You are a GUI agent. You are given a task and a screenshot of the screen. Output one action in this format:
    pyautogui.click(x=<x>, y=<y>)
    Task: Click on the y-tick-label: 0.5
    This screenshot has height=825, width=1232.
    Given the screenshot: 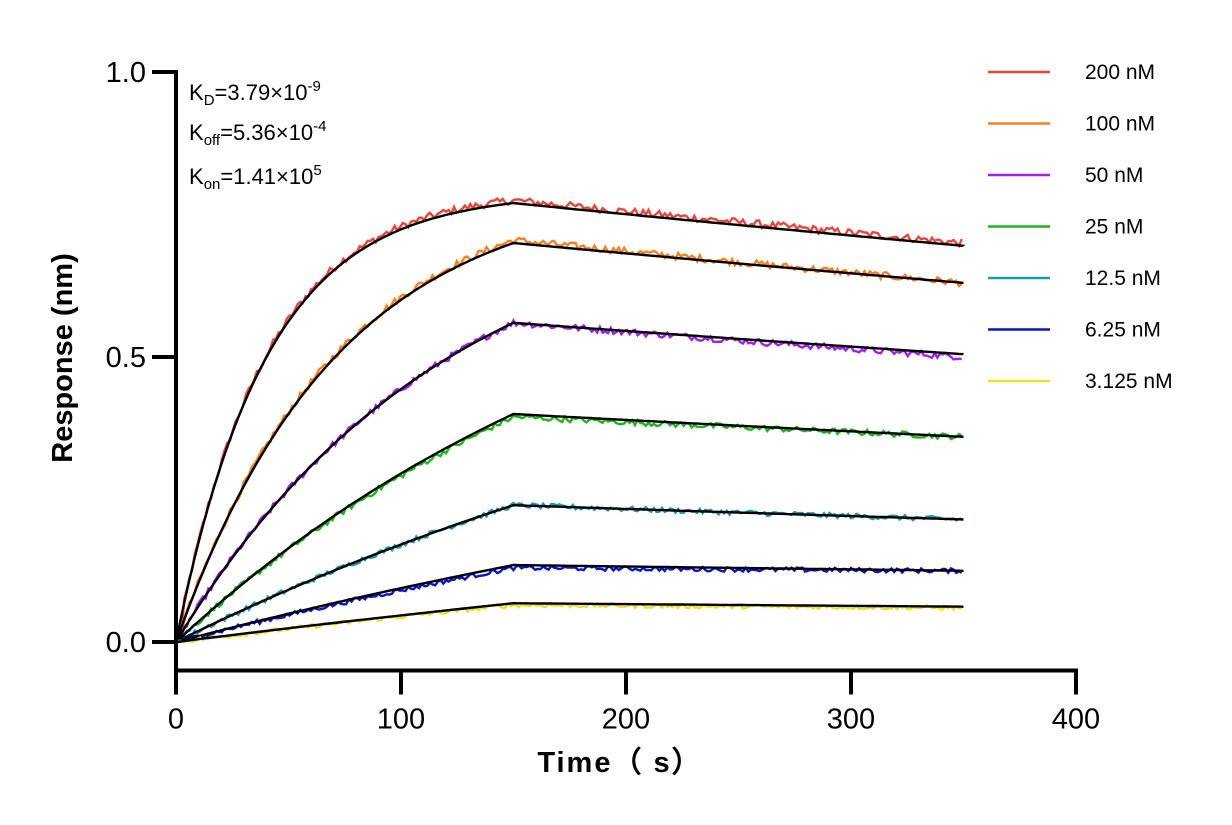 What is the action you would take?
    pyautogui.click(x=126, y=358)
    